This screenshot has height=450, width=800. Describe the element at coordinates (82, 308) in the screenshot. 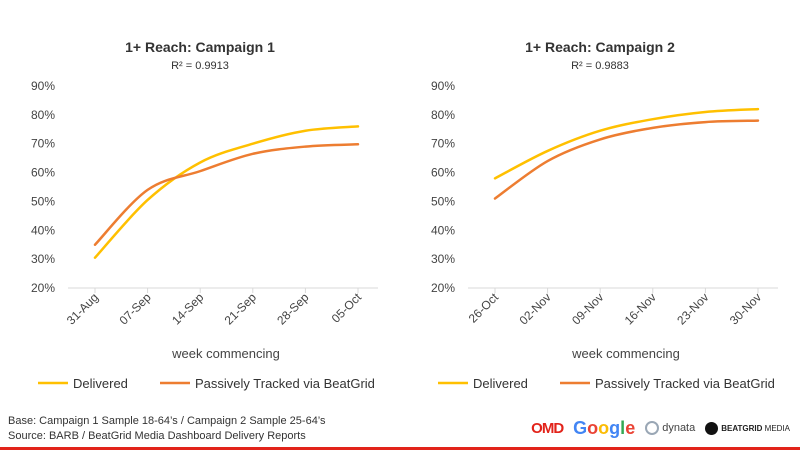

I see `x-tick-label: 31-Aug` at that location.